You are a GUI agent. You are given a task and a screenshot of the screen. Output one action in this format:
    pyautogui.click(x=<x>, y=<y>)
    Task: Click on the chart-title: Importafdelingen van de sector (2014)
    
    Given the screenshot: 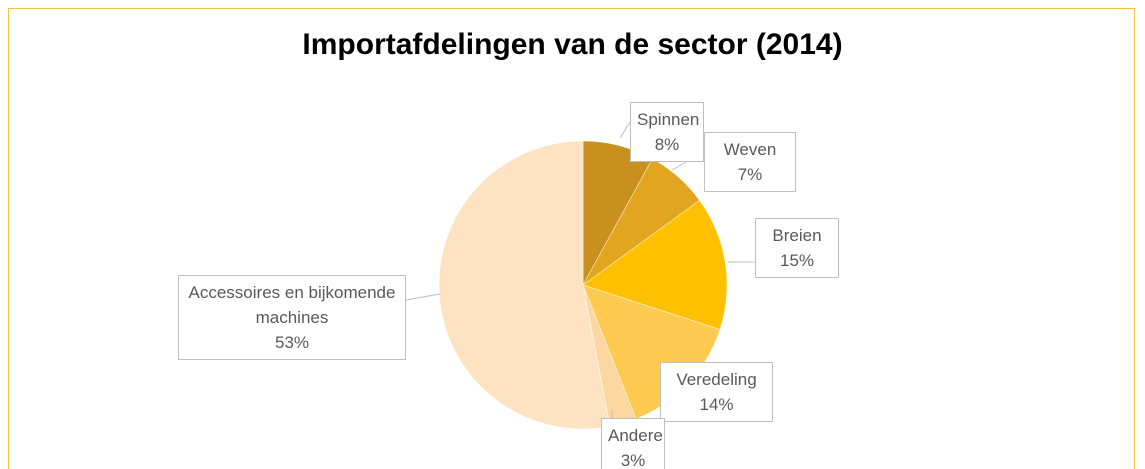 What is the action you would take?
    pyautogui.click(x=572, y=44)
    